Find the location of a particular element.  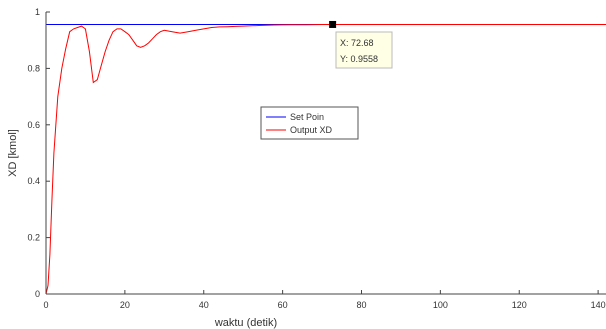

datatip-marker is located at coordinates (333, 24).